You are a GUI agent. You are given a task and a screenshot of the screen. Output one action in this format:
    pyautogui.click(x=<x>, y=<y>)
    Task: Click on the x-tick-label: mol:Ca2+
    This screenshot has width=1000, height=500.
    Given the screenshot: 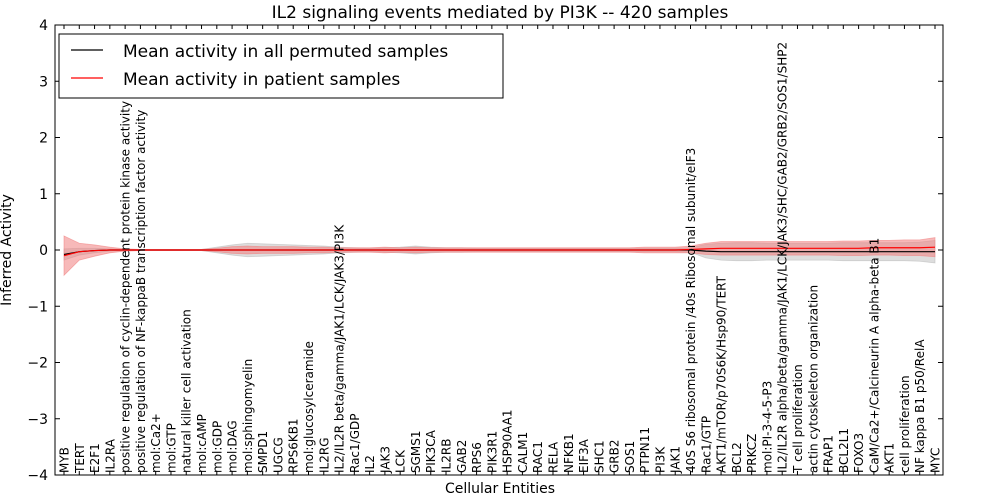 What is the action you would take?
    pyautogui.click(x=156, y=443)
    